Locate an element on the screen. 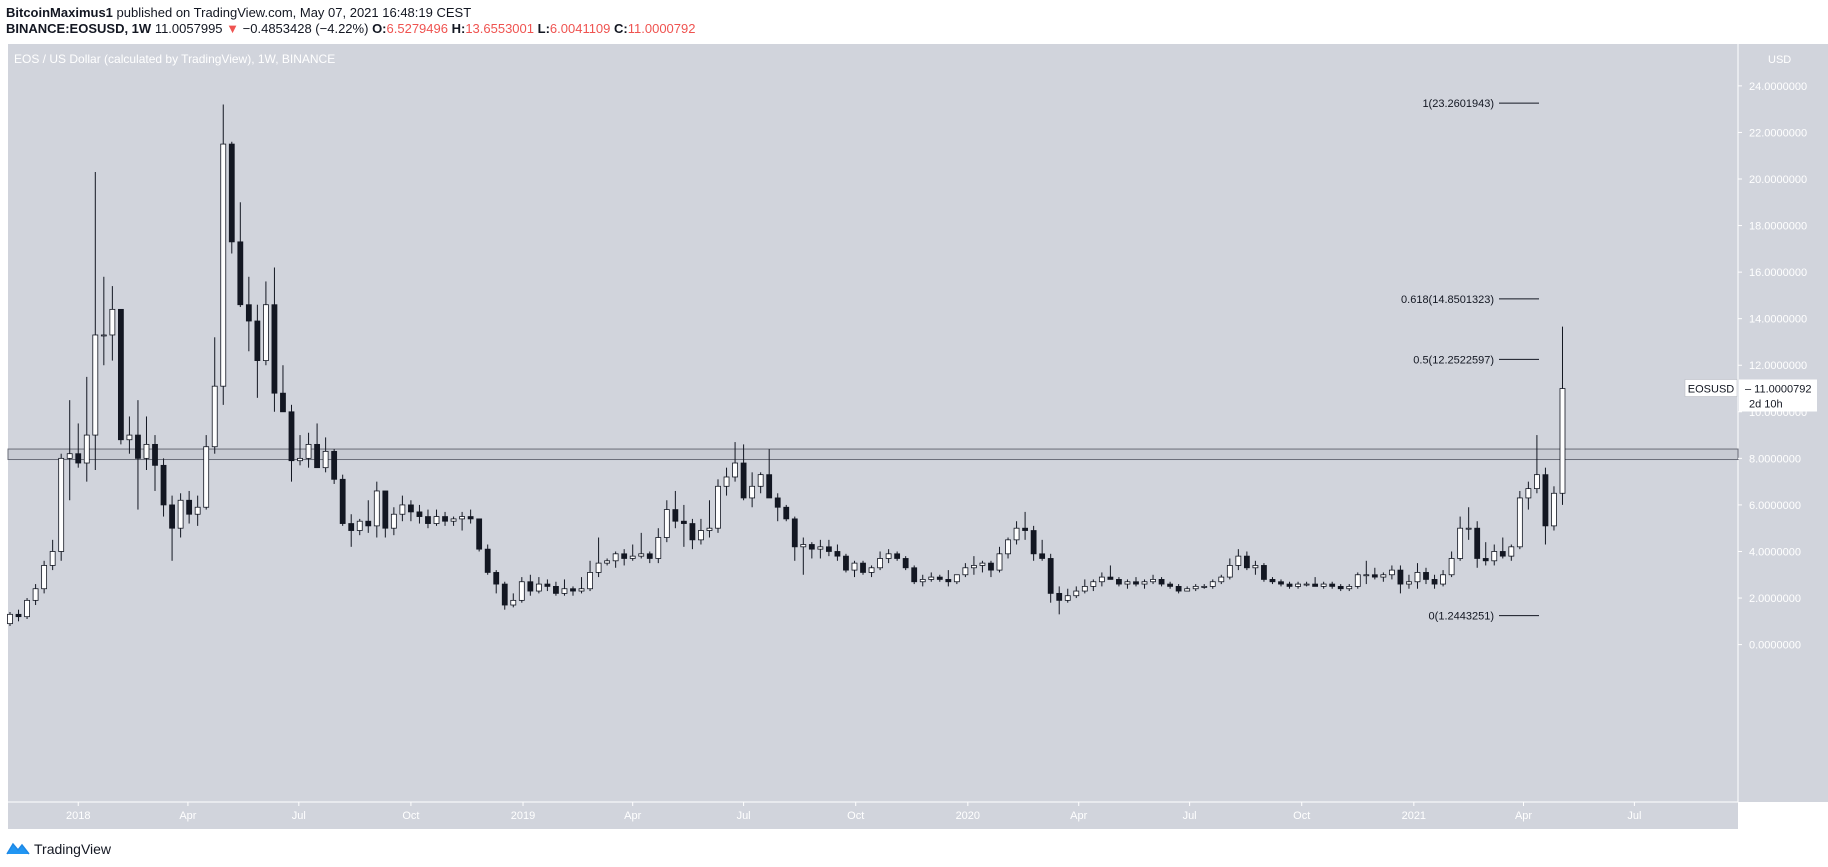 The image size is (1828, 867). price-axis is located at coordinates (1783, 423).